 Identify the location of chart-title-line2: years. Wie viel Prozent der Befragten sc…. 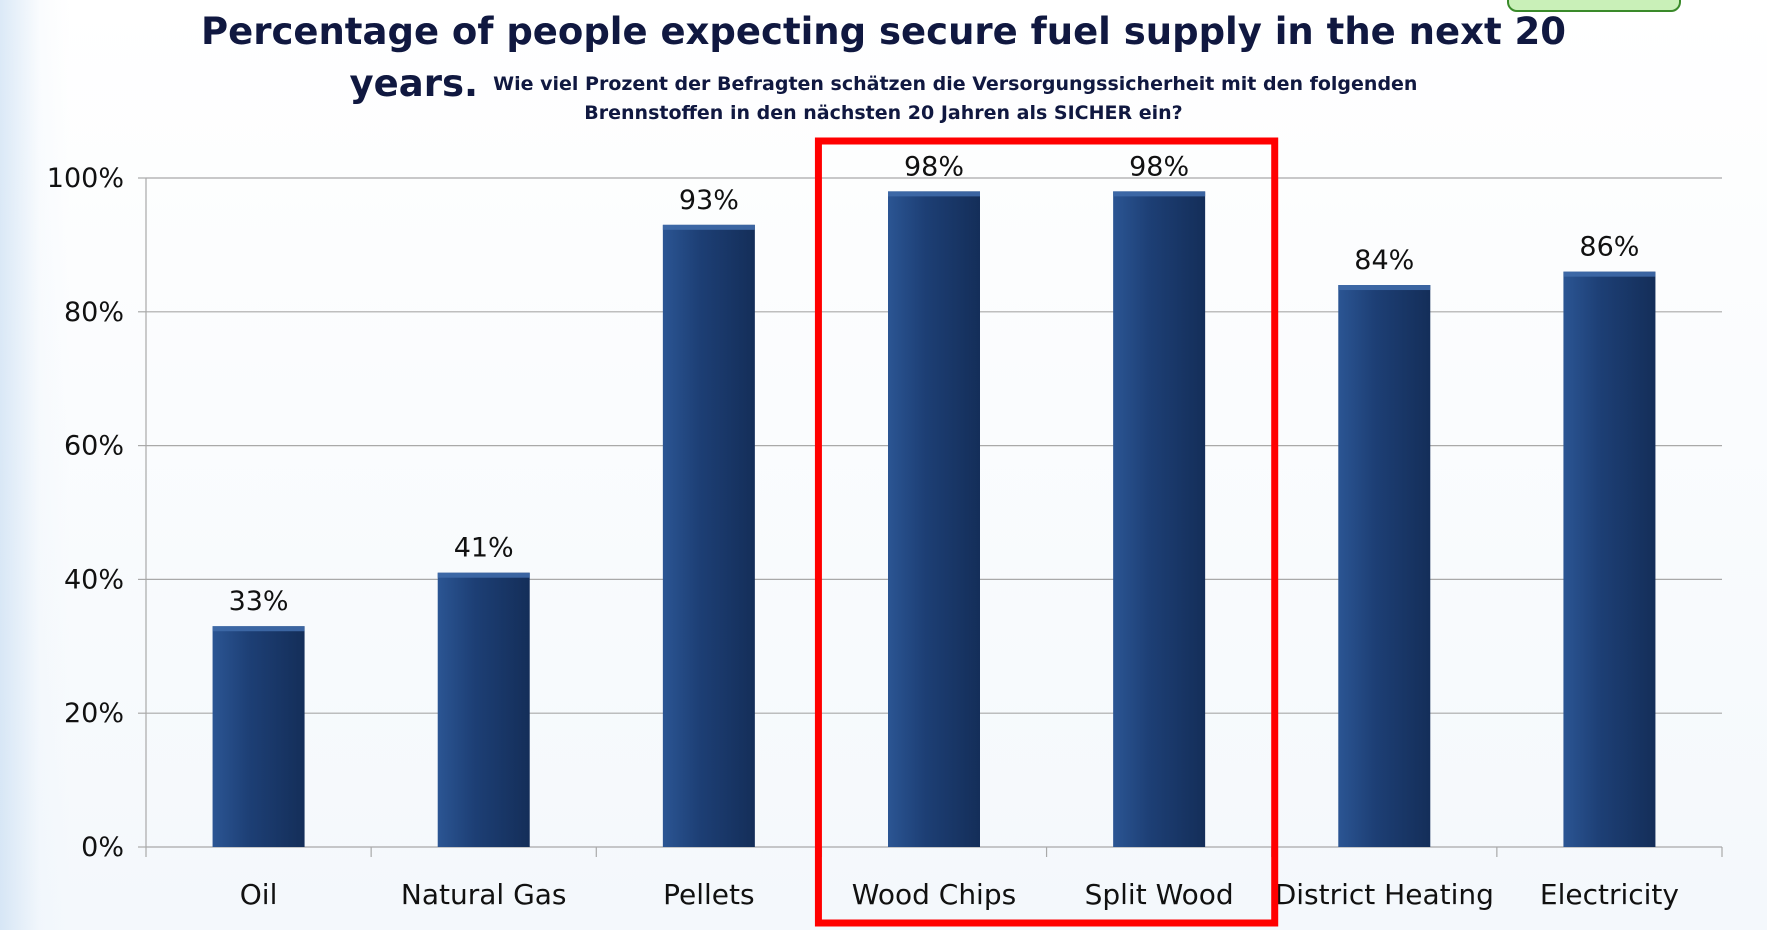
(883, 83).